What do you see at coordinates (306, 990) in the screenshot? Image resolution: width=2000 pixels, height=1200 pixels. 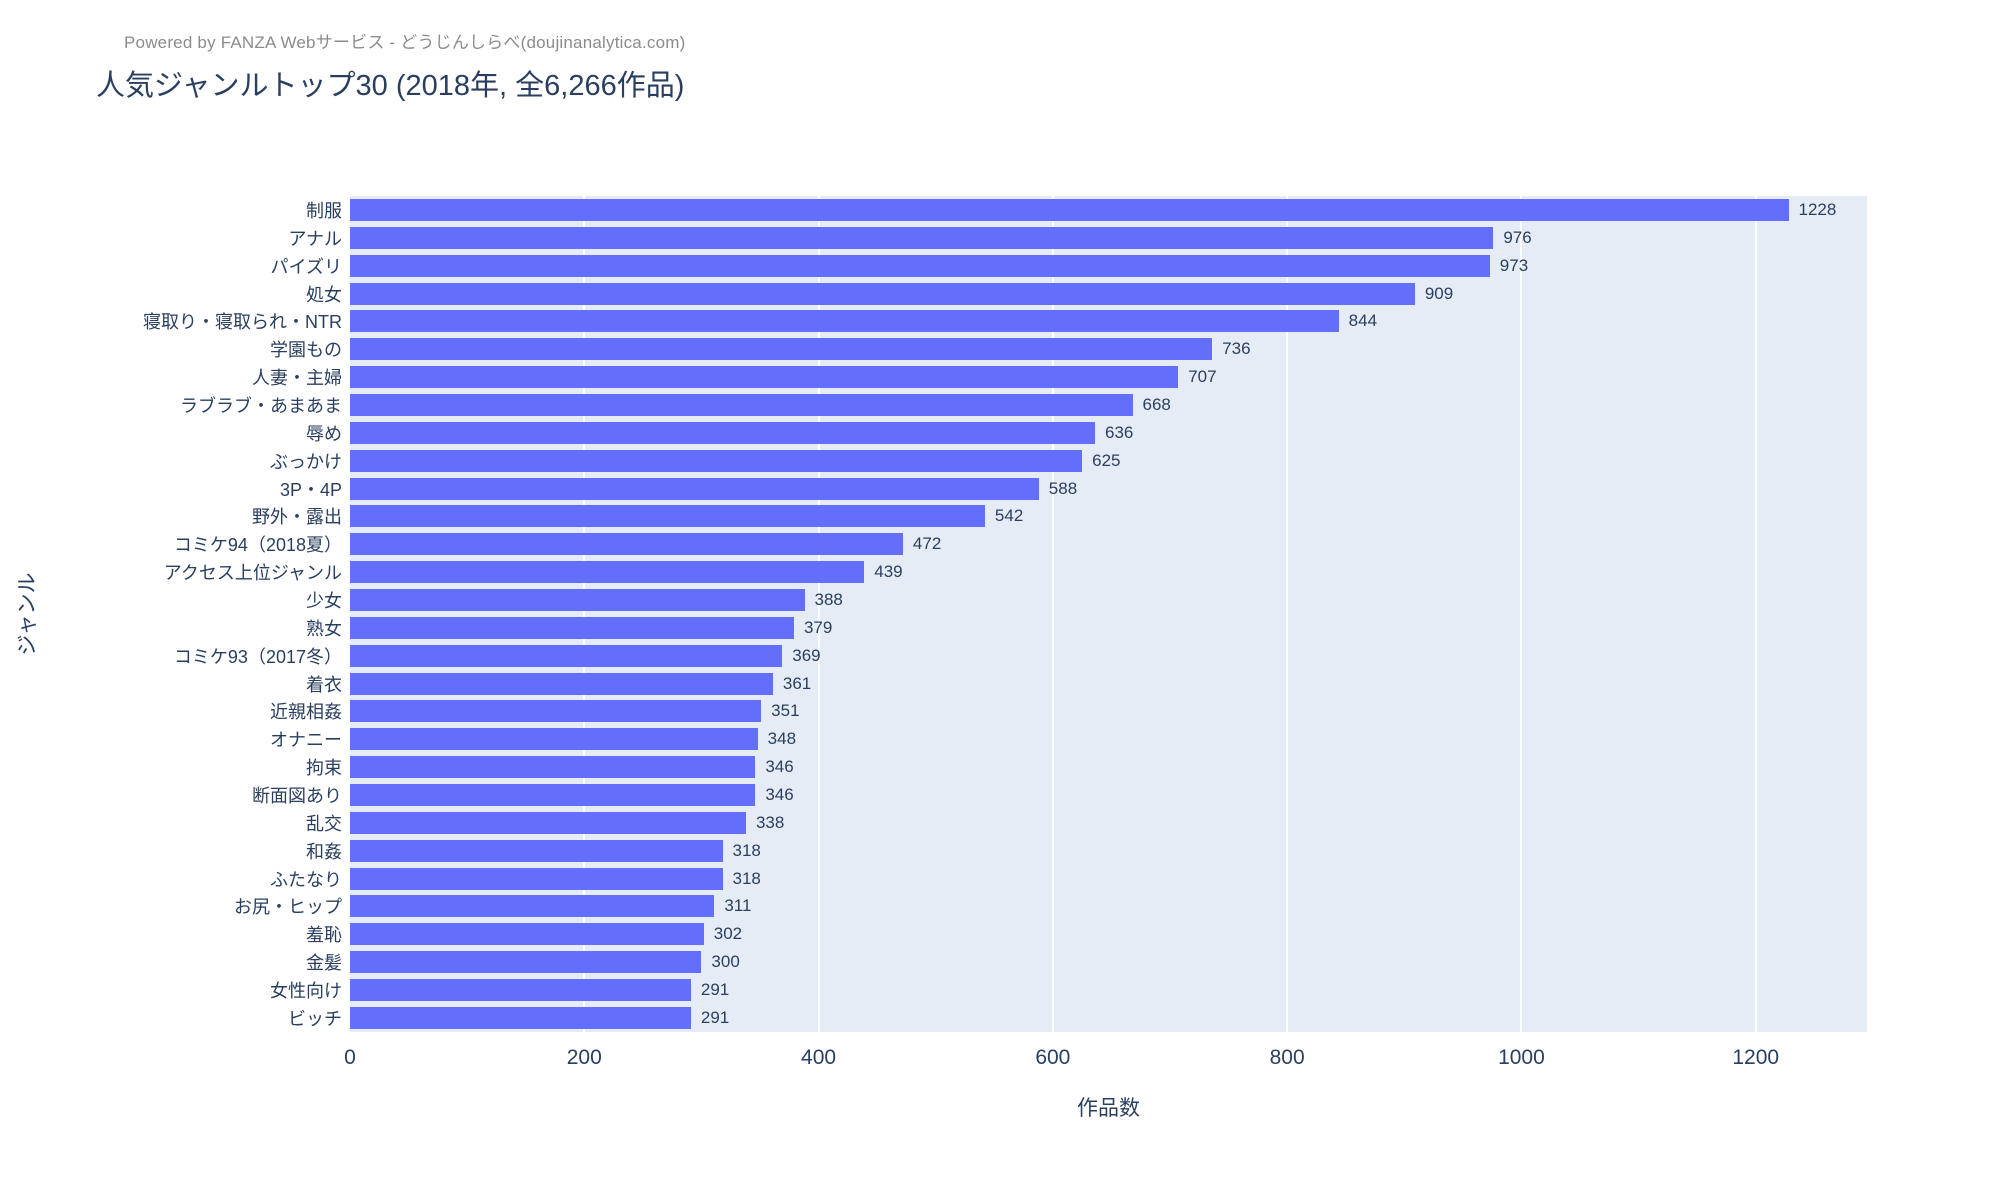 I see `y-tick-label: 女性向け` at bounding box center [306, 990].